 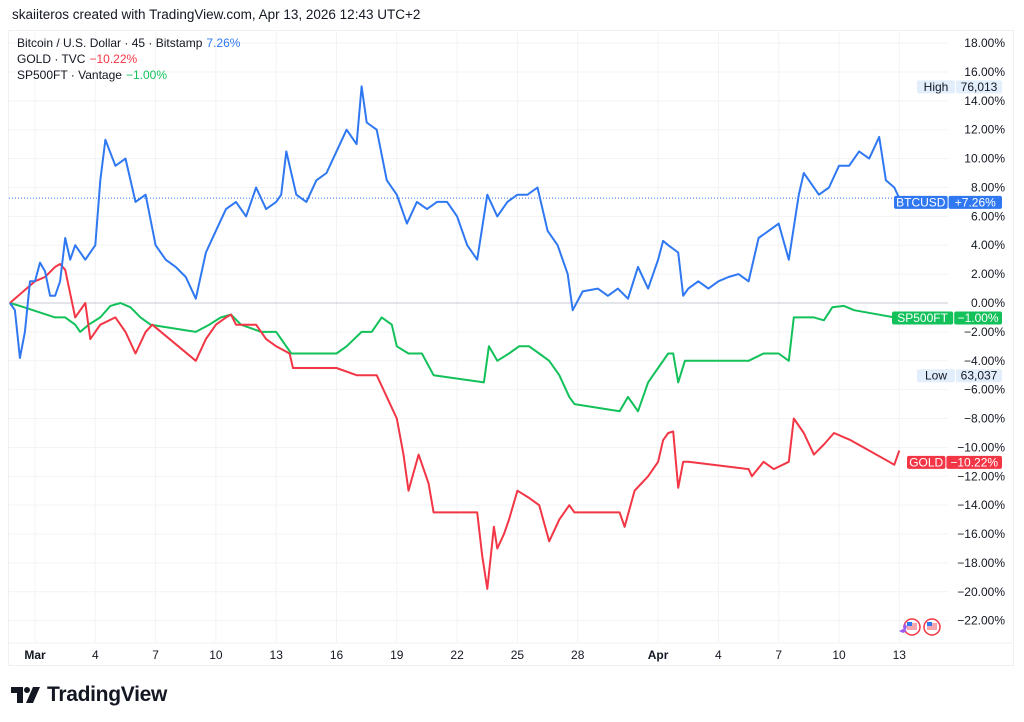 What do you see at coordinates (146, 75) in the screenshot?
I see `legend-value: −1.00%` at bounding box center [146, 75].